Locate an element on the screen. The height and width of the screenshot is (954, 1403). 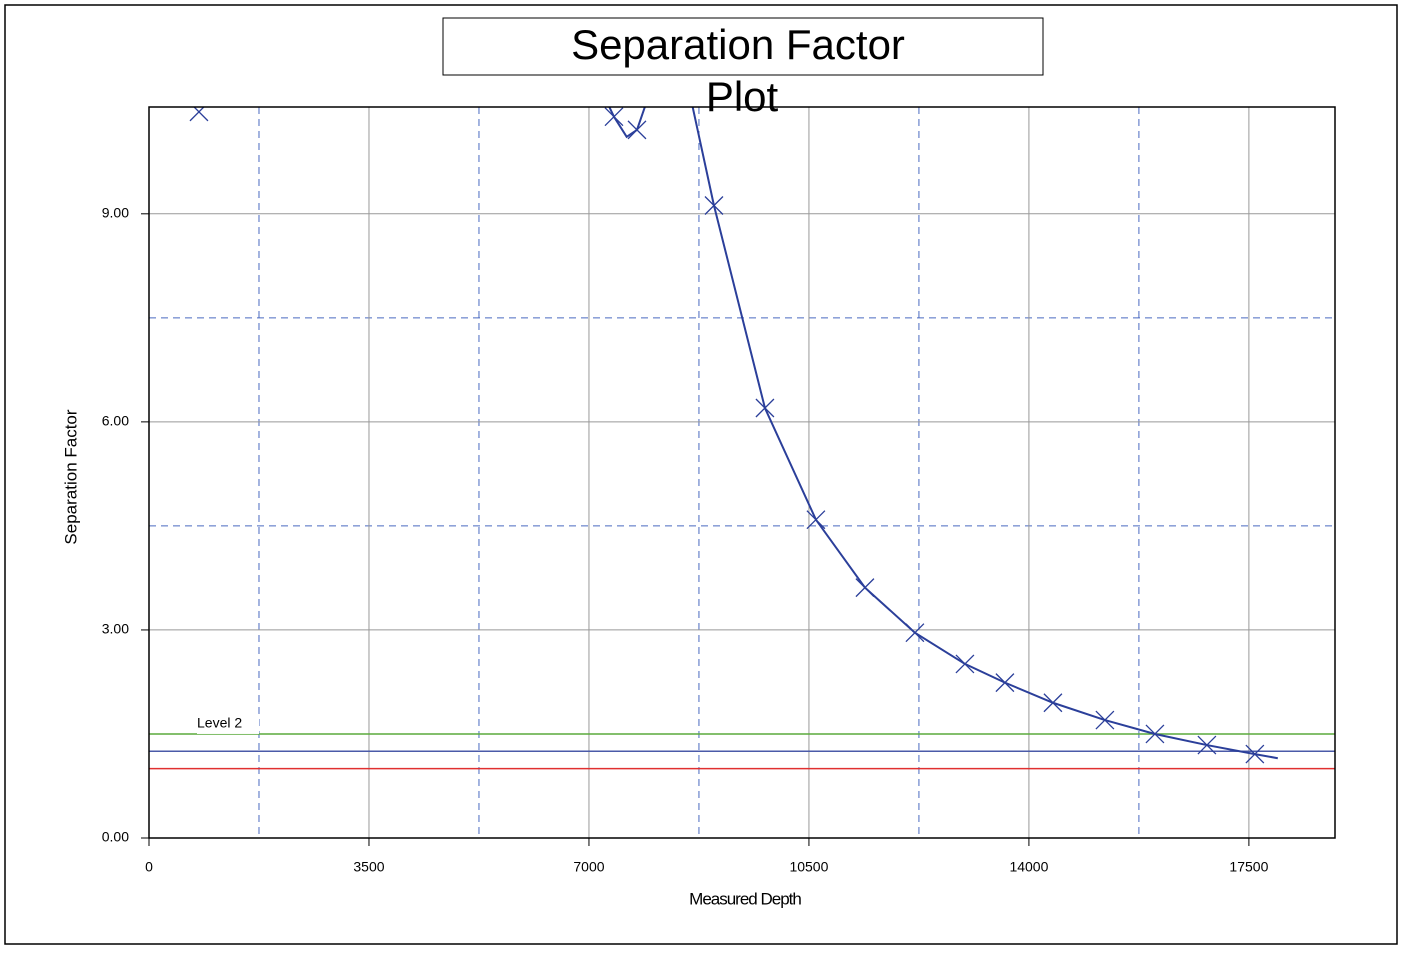
x-tick-label: 17500 is located at coordinates (1248, 867).